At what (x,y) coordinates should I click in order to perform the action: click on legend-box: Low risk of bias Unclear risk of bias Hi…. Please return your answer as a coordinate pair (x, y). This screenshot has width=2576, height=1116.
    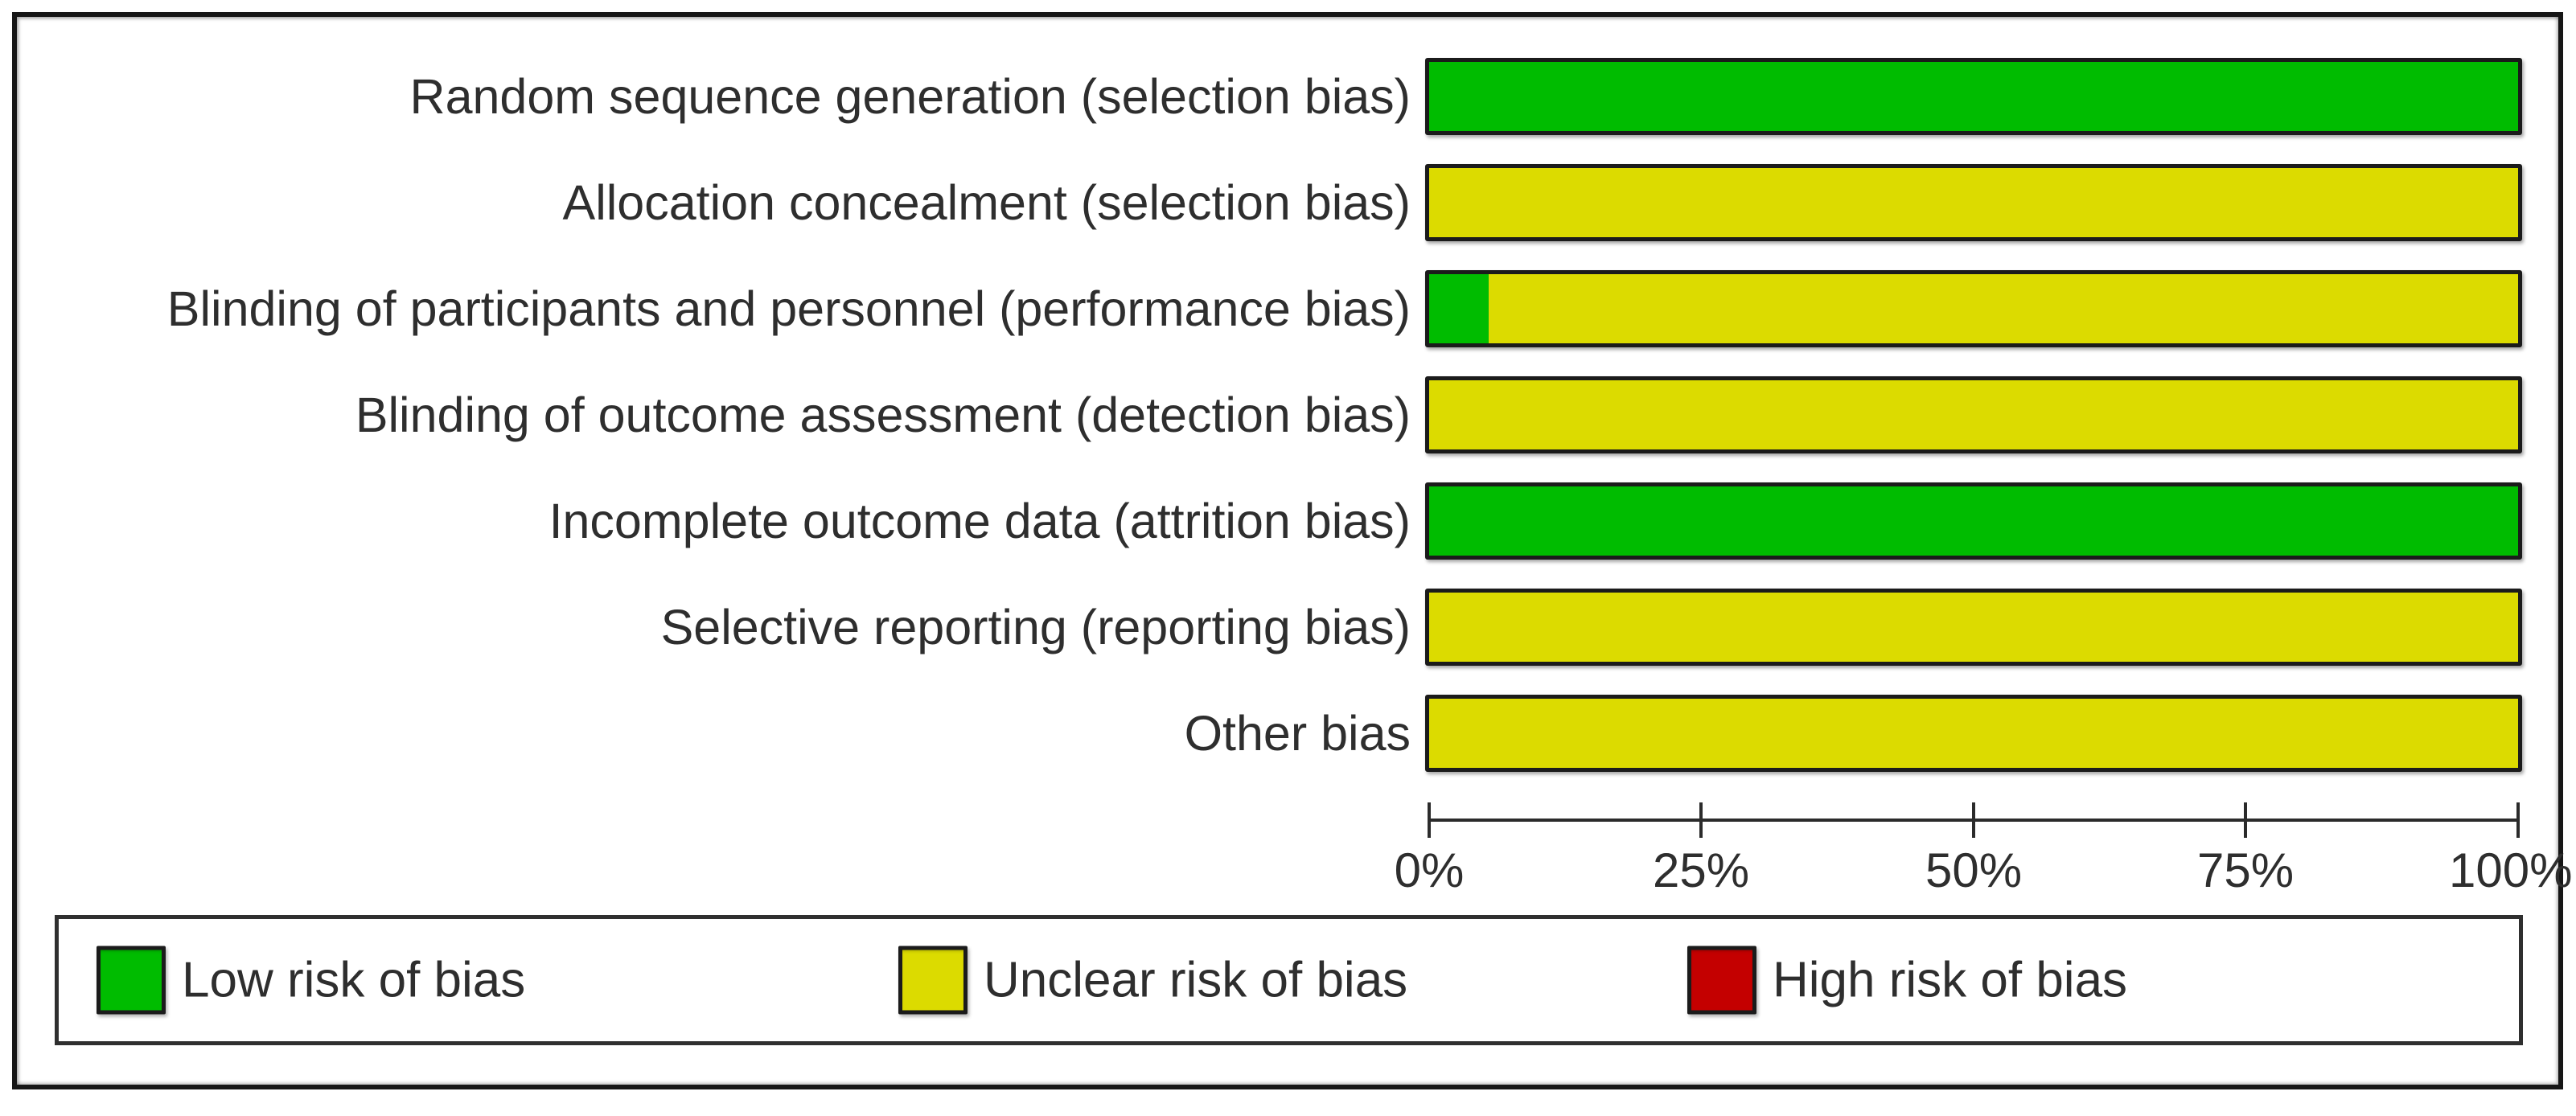
    Looking at the image, I should click on (1289, 980).